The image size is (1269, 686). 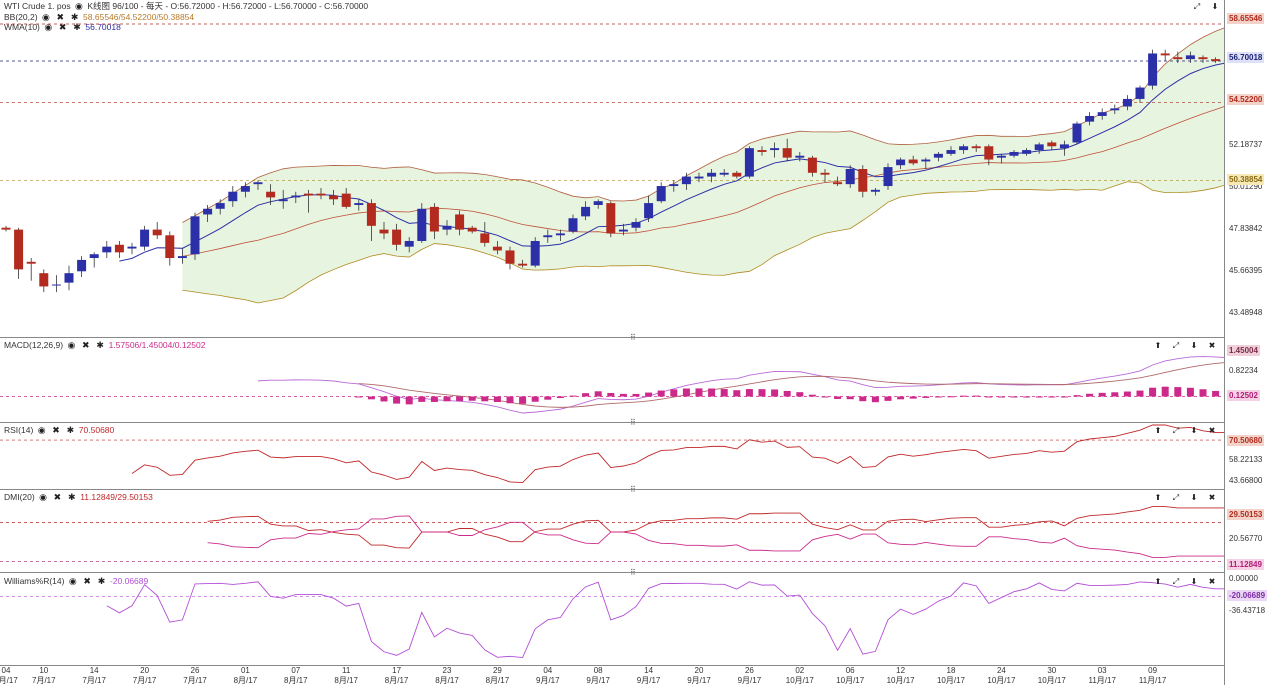 I want to click on axis-separator, so click(x=1224, y=342).